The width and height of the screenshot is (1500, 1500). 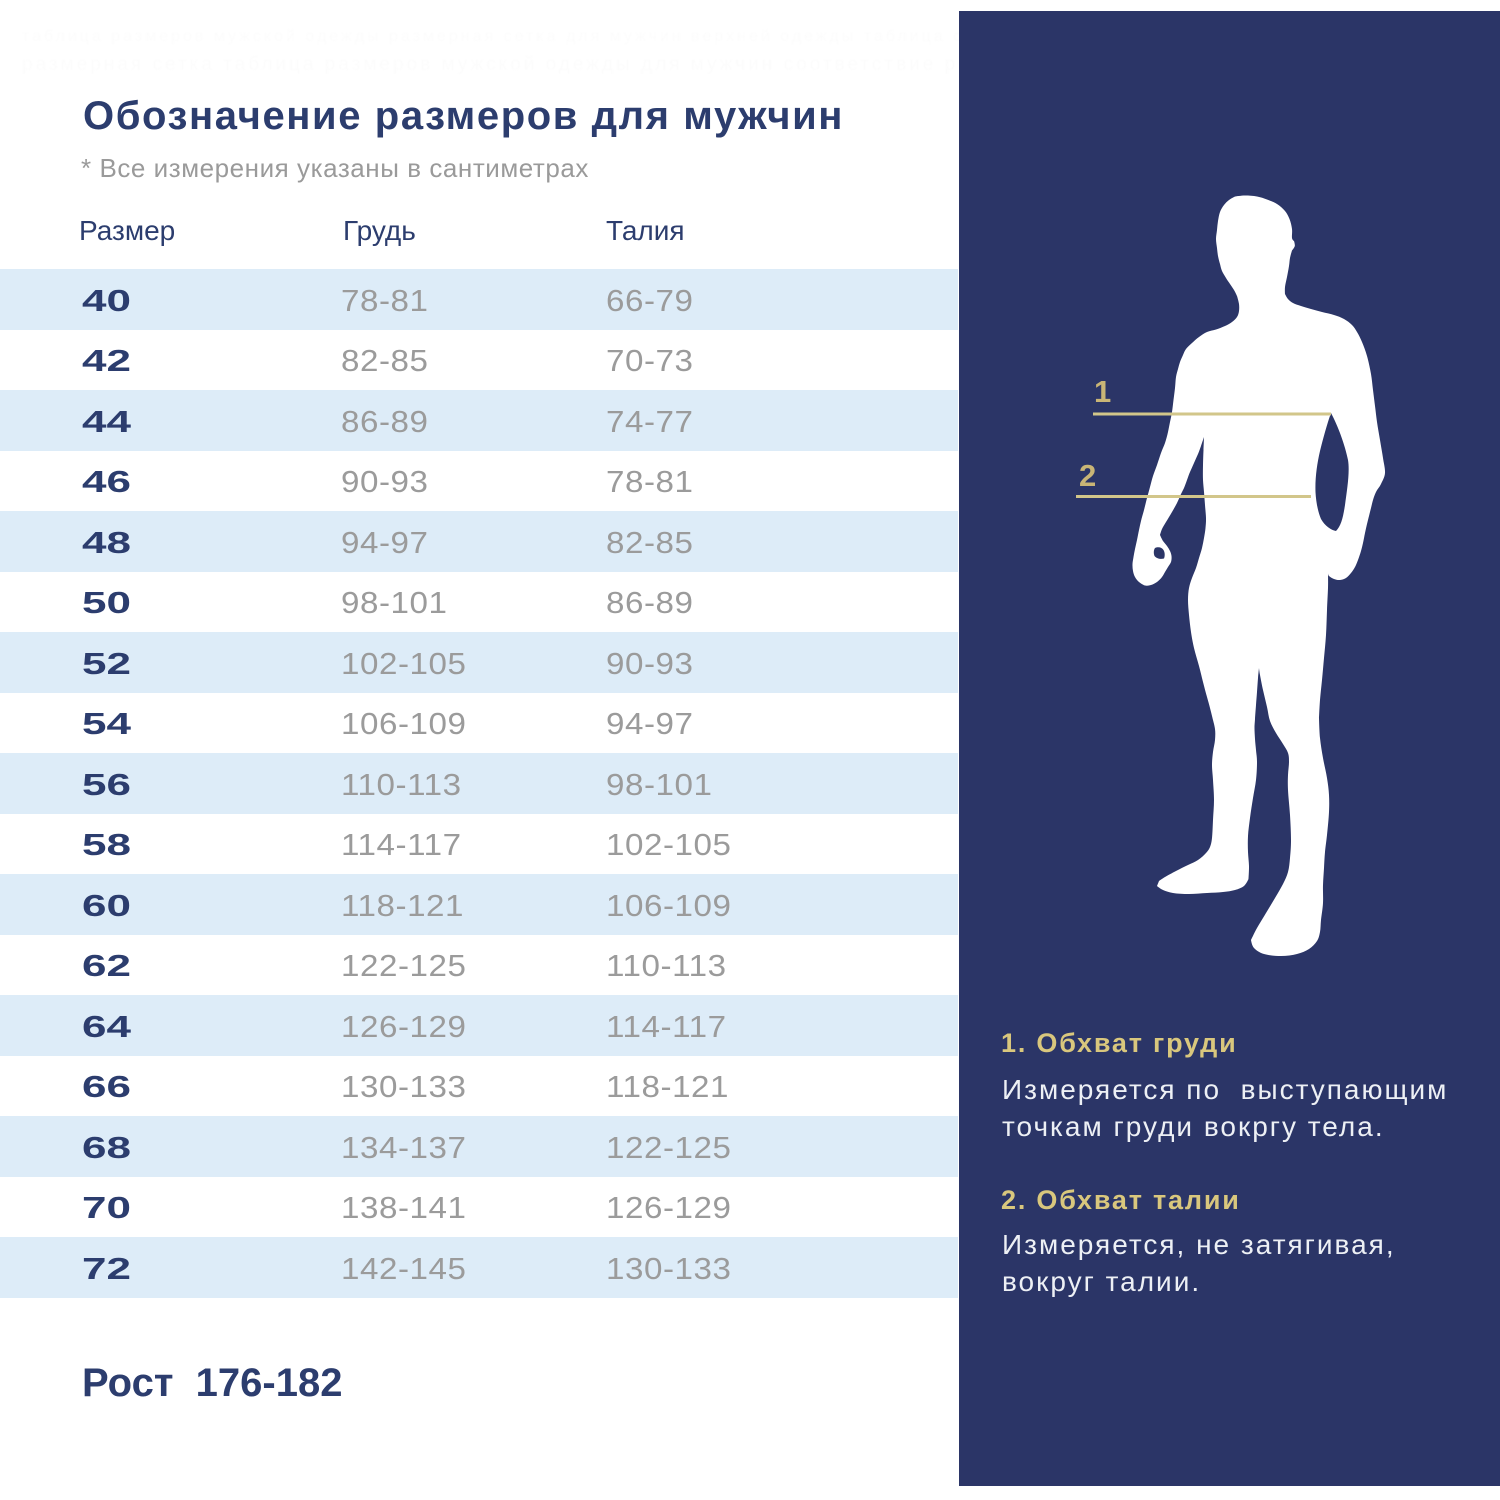 What do you see at coordinates (1087, 475) in the screenshot?
I see `svg-text: 2` at bounding box center [1087, 475].